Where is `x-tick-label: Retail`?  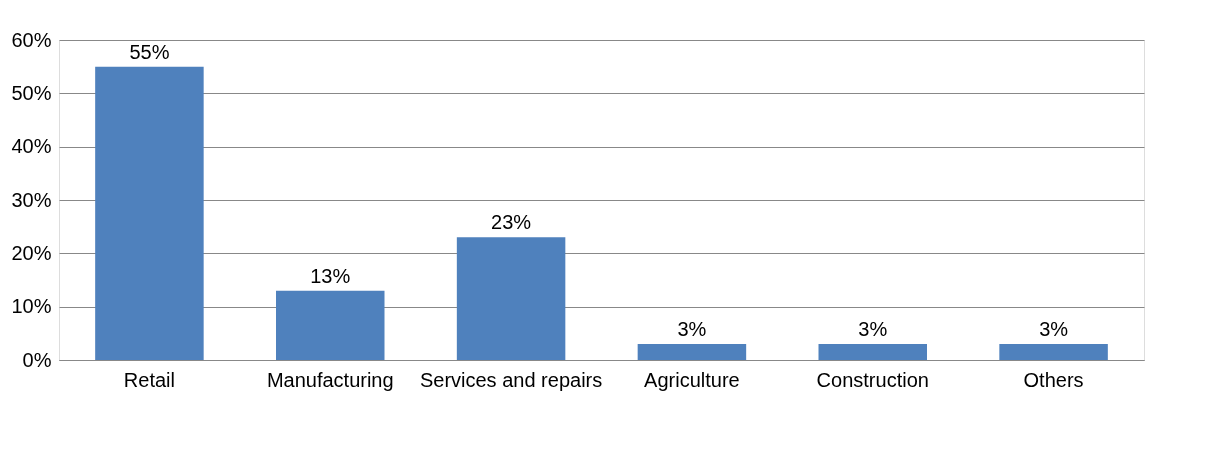 x-tick-label: Retail is located at coordinates (149, 379).